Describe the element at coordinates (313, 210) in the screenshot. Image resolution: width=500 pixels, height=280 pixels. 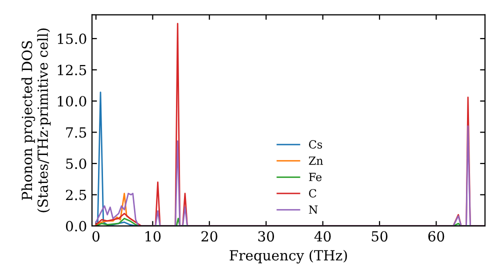
I see `legend-label: N` at that location.